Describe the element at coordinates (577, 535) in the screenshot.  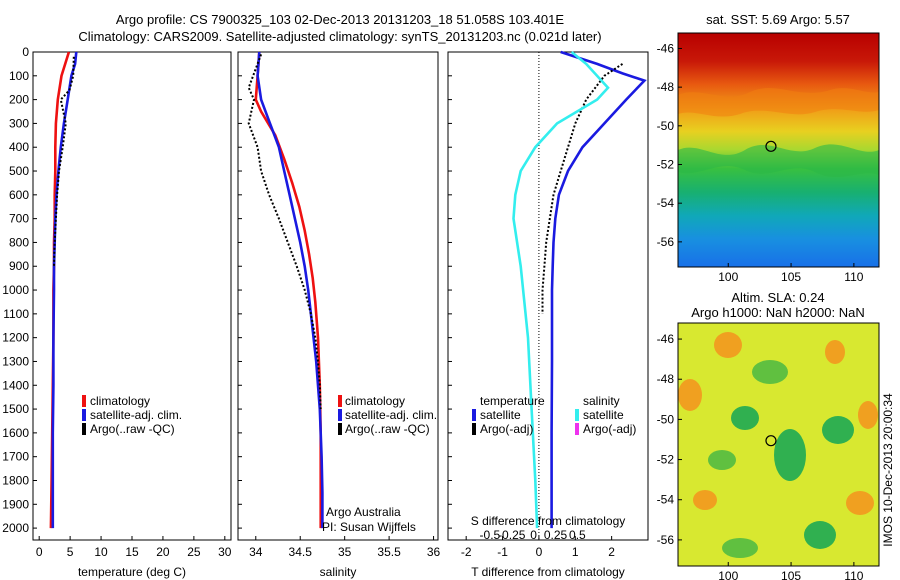
I see `secondary-x-tick-label: 0.5` at that location.